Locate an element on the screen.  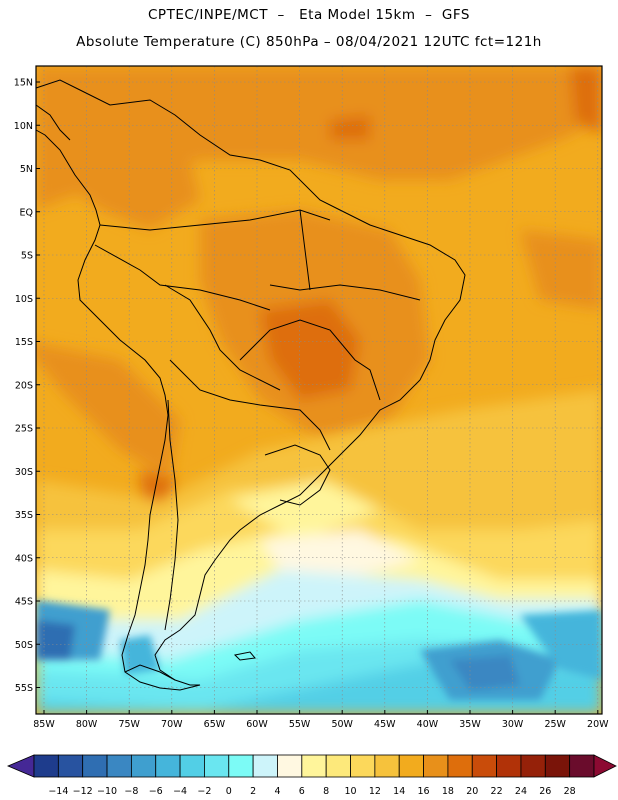
border-uruguay is located at coordinates (297, 475).